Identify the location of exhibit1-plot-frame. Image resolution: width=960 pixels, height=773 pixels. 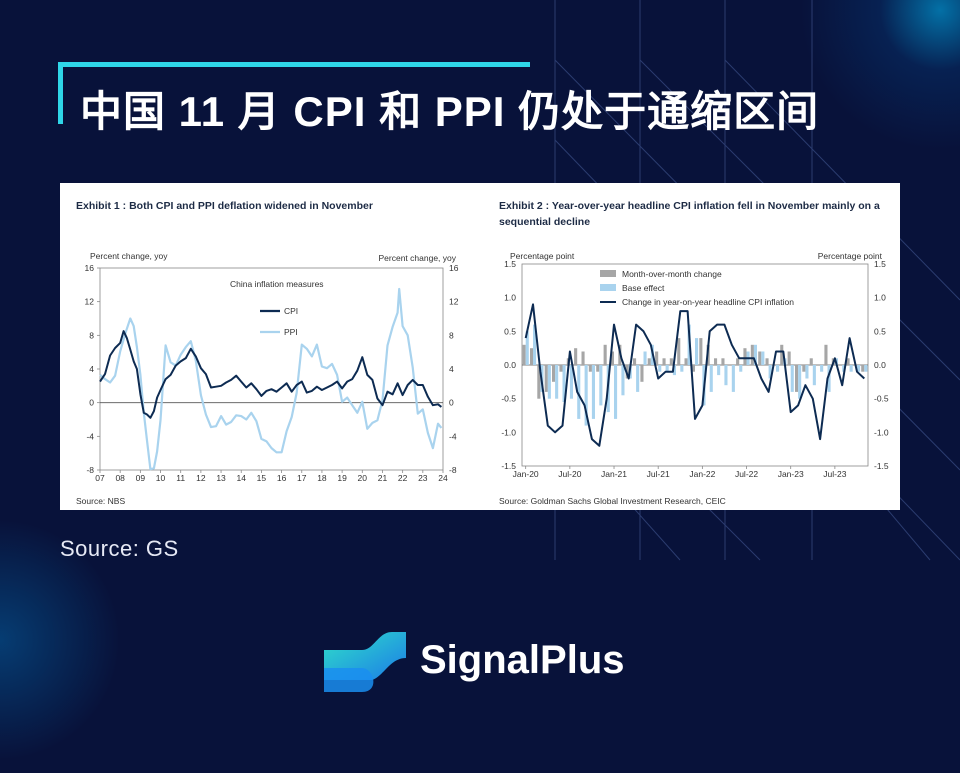
(271, 369).